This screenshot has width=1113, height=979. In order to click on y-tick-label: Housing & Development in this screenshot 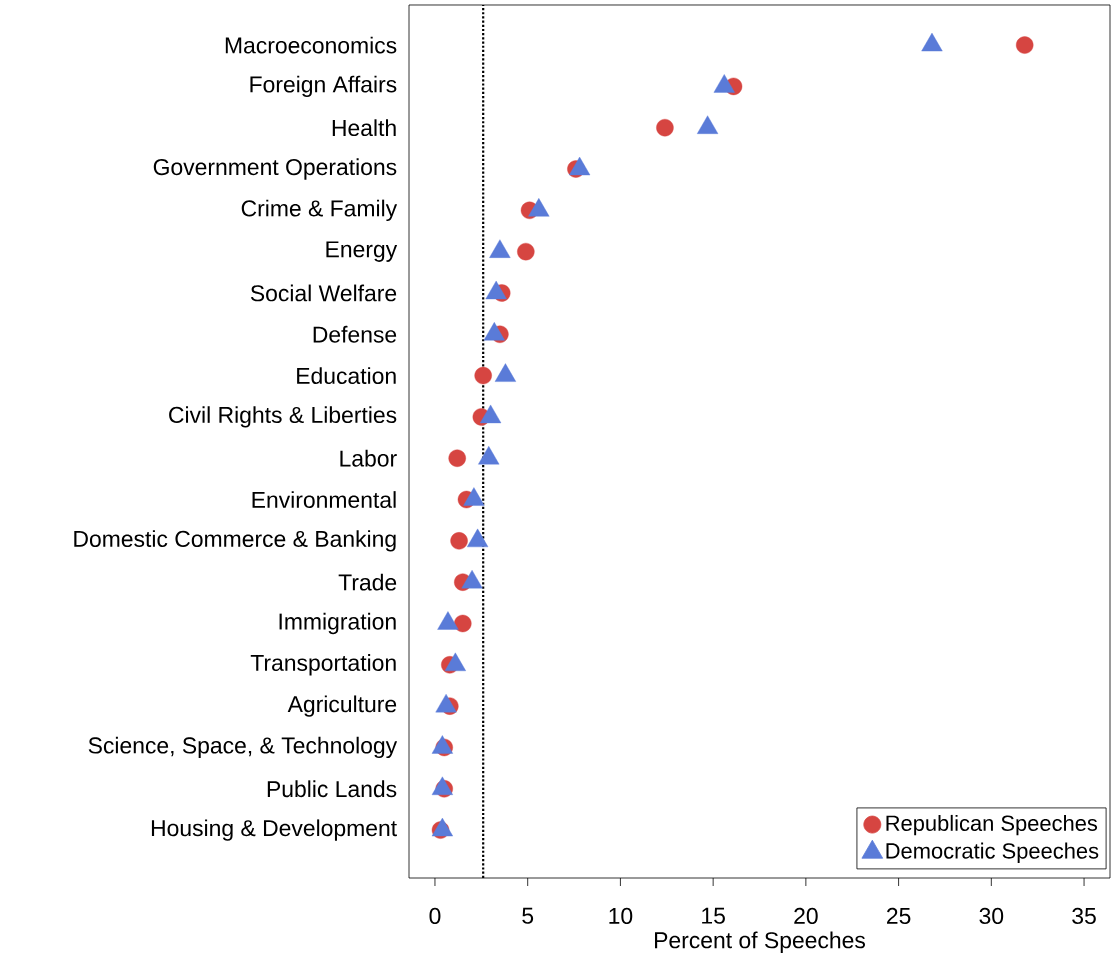, I will do `click(274, 830)`.